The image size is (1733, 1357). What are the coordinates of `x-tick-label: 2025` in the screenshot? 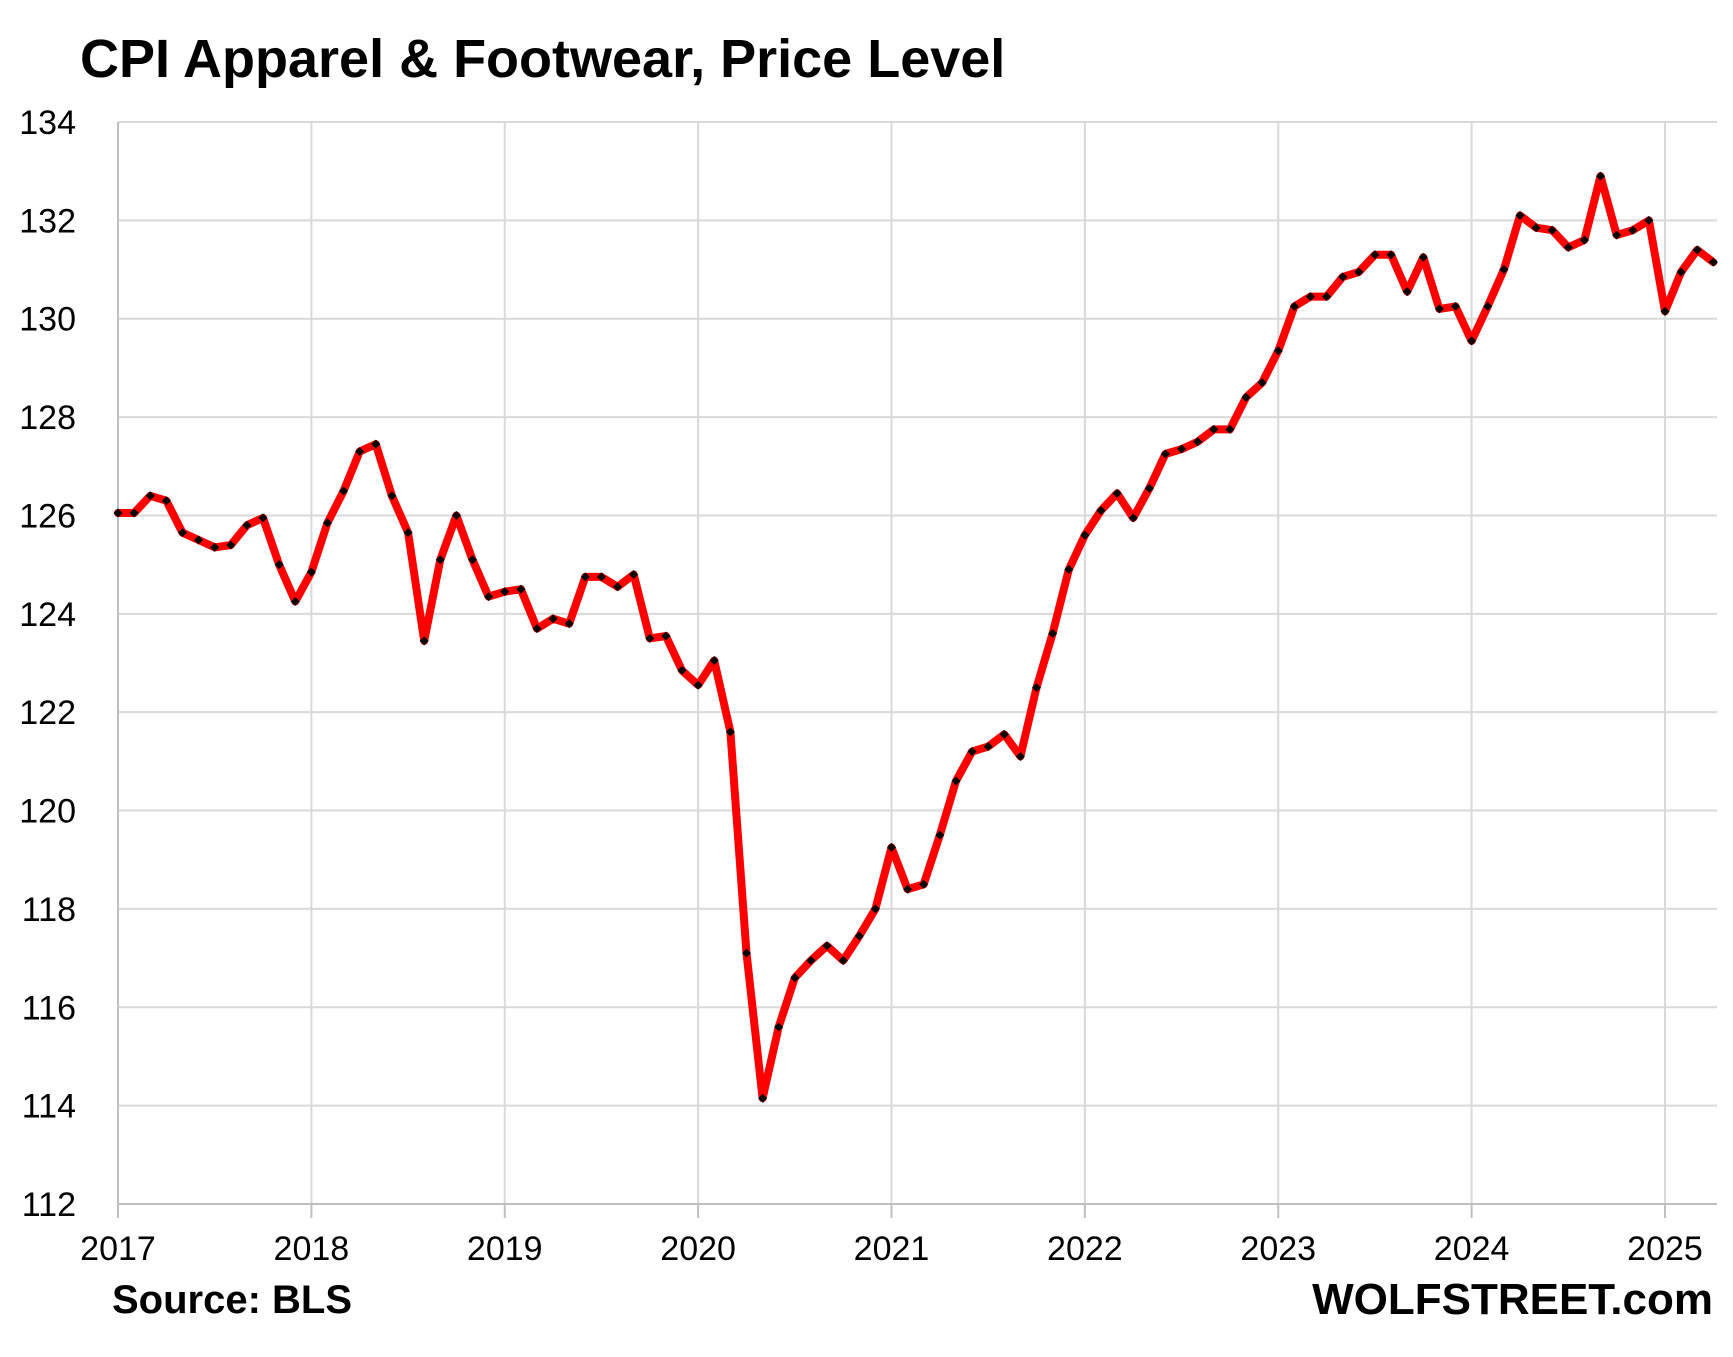 It's located at (1665, 1249).